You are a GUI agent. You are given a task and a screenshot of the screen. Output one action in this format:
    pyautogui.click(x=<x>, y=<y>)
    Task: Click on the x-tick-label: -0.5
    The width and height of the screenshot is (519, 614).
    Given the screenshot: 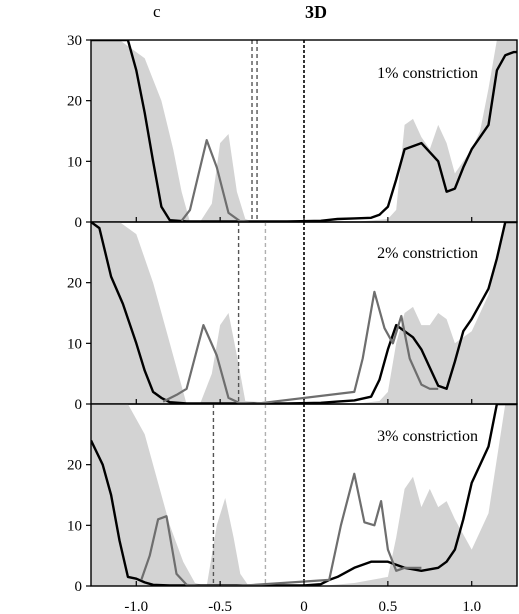 What is the action you would take?
    pyautogui.click(x=220, y=606)
    